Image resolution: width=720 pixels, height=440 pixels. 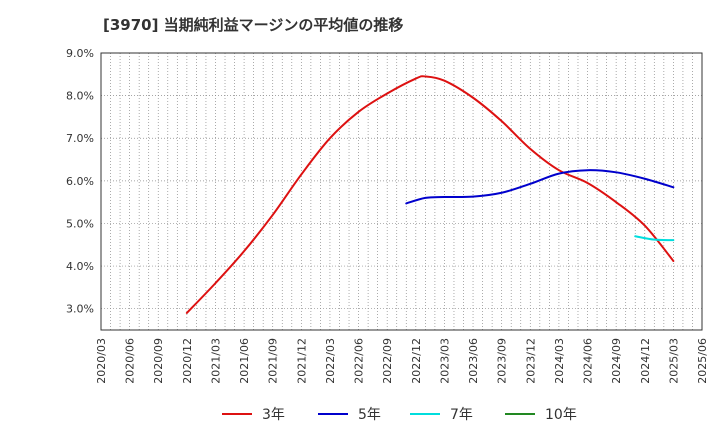 I want to click on y-tick-label: 9.0%, so click(x=80, y=53).